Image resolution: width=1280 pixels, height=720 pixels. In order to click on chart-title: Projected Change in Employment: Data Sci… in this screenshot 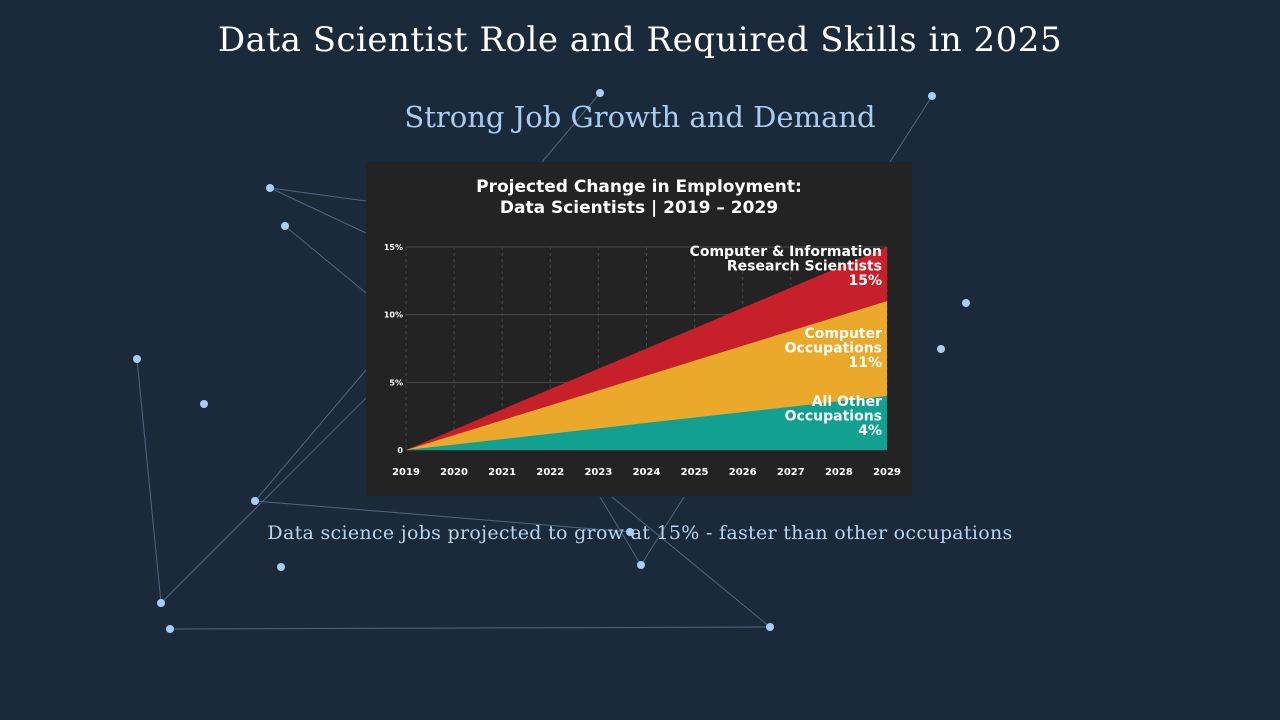, I will do `click(639, 198)`.